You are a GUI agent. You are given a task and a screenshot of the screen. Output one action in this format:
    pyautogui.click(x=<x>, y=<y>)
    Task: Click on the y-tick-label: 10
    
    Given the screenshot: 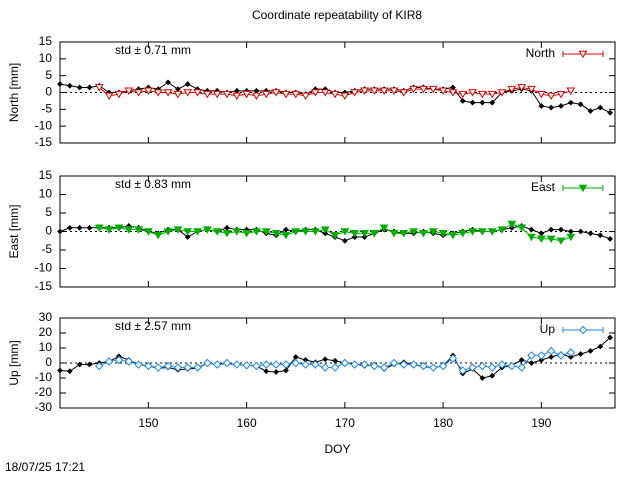 What is the action you would take?
    pyautogui.click(x=46, y=58)
    